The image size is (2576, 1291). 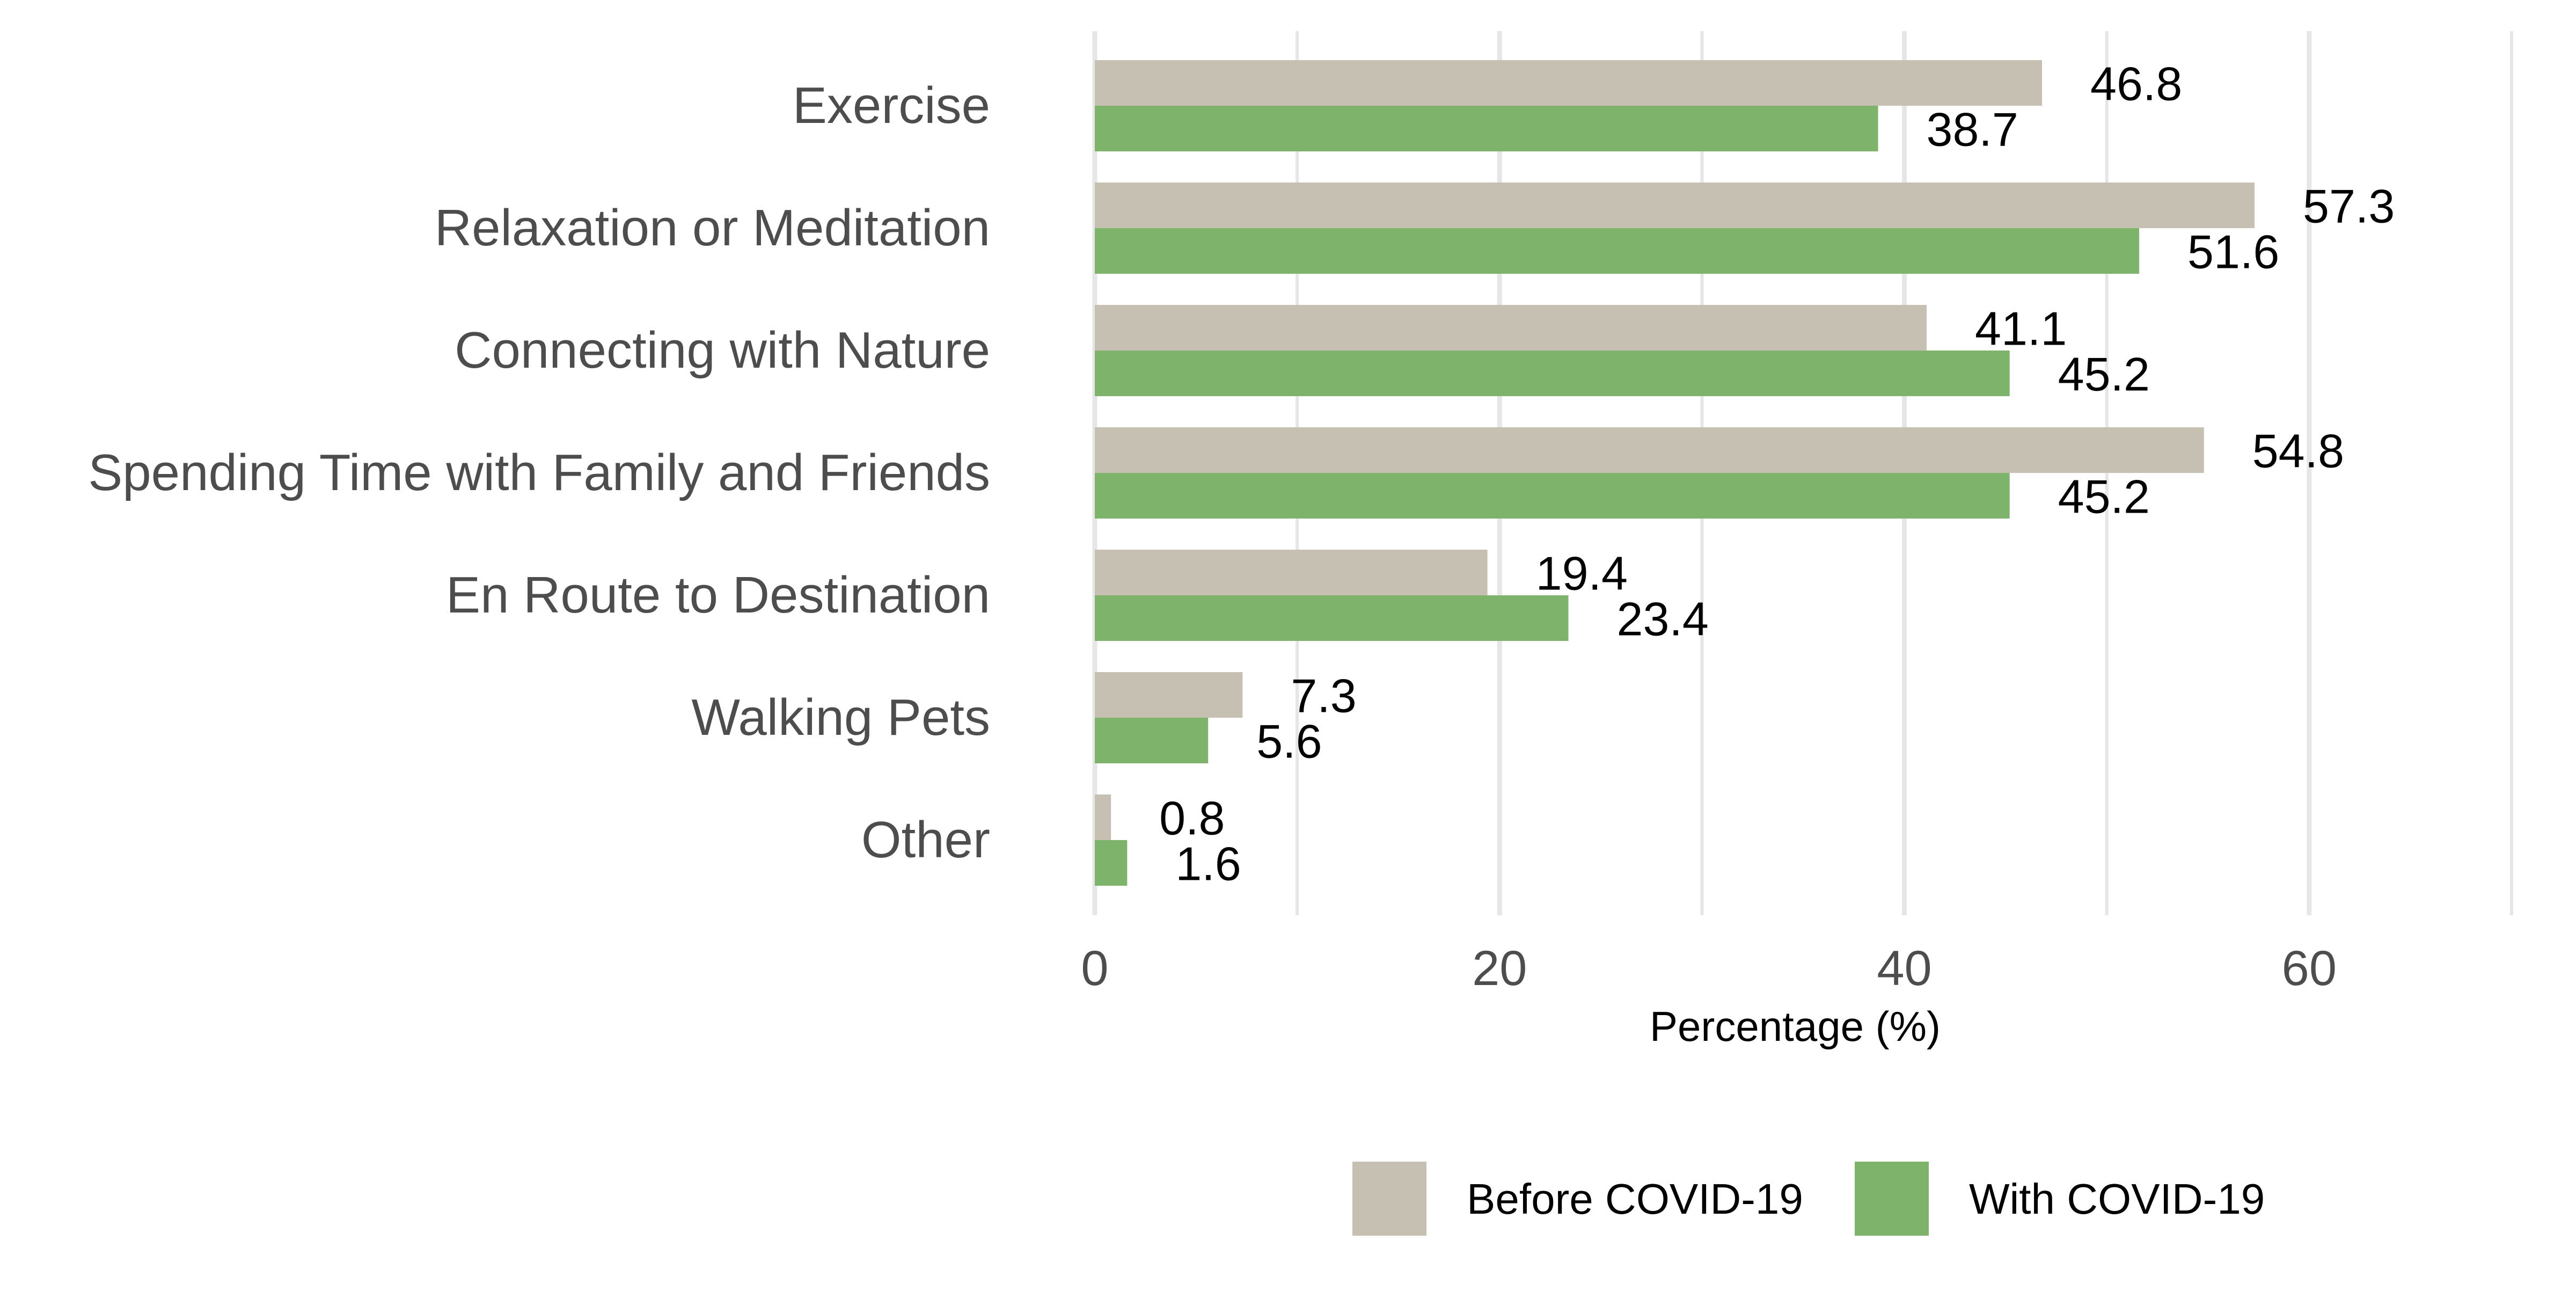 What do you see at coordinates (1094, 968) in the screenshot?
I see `x-tick-label: 0` at bounding box center [1094, 968].